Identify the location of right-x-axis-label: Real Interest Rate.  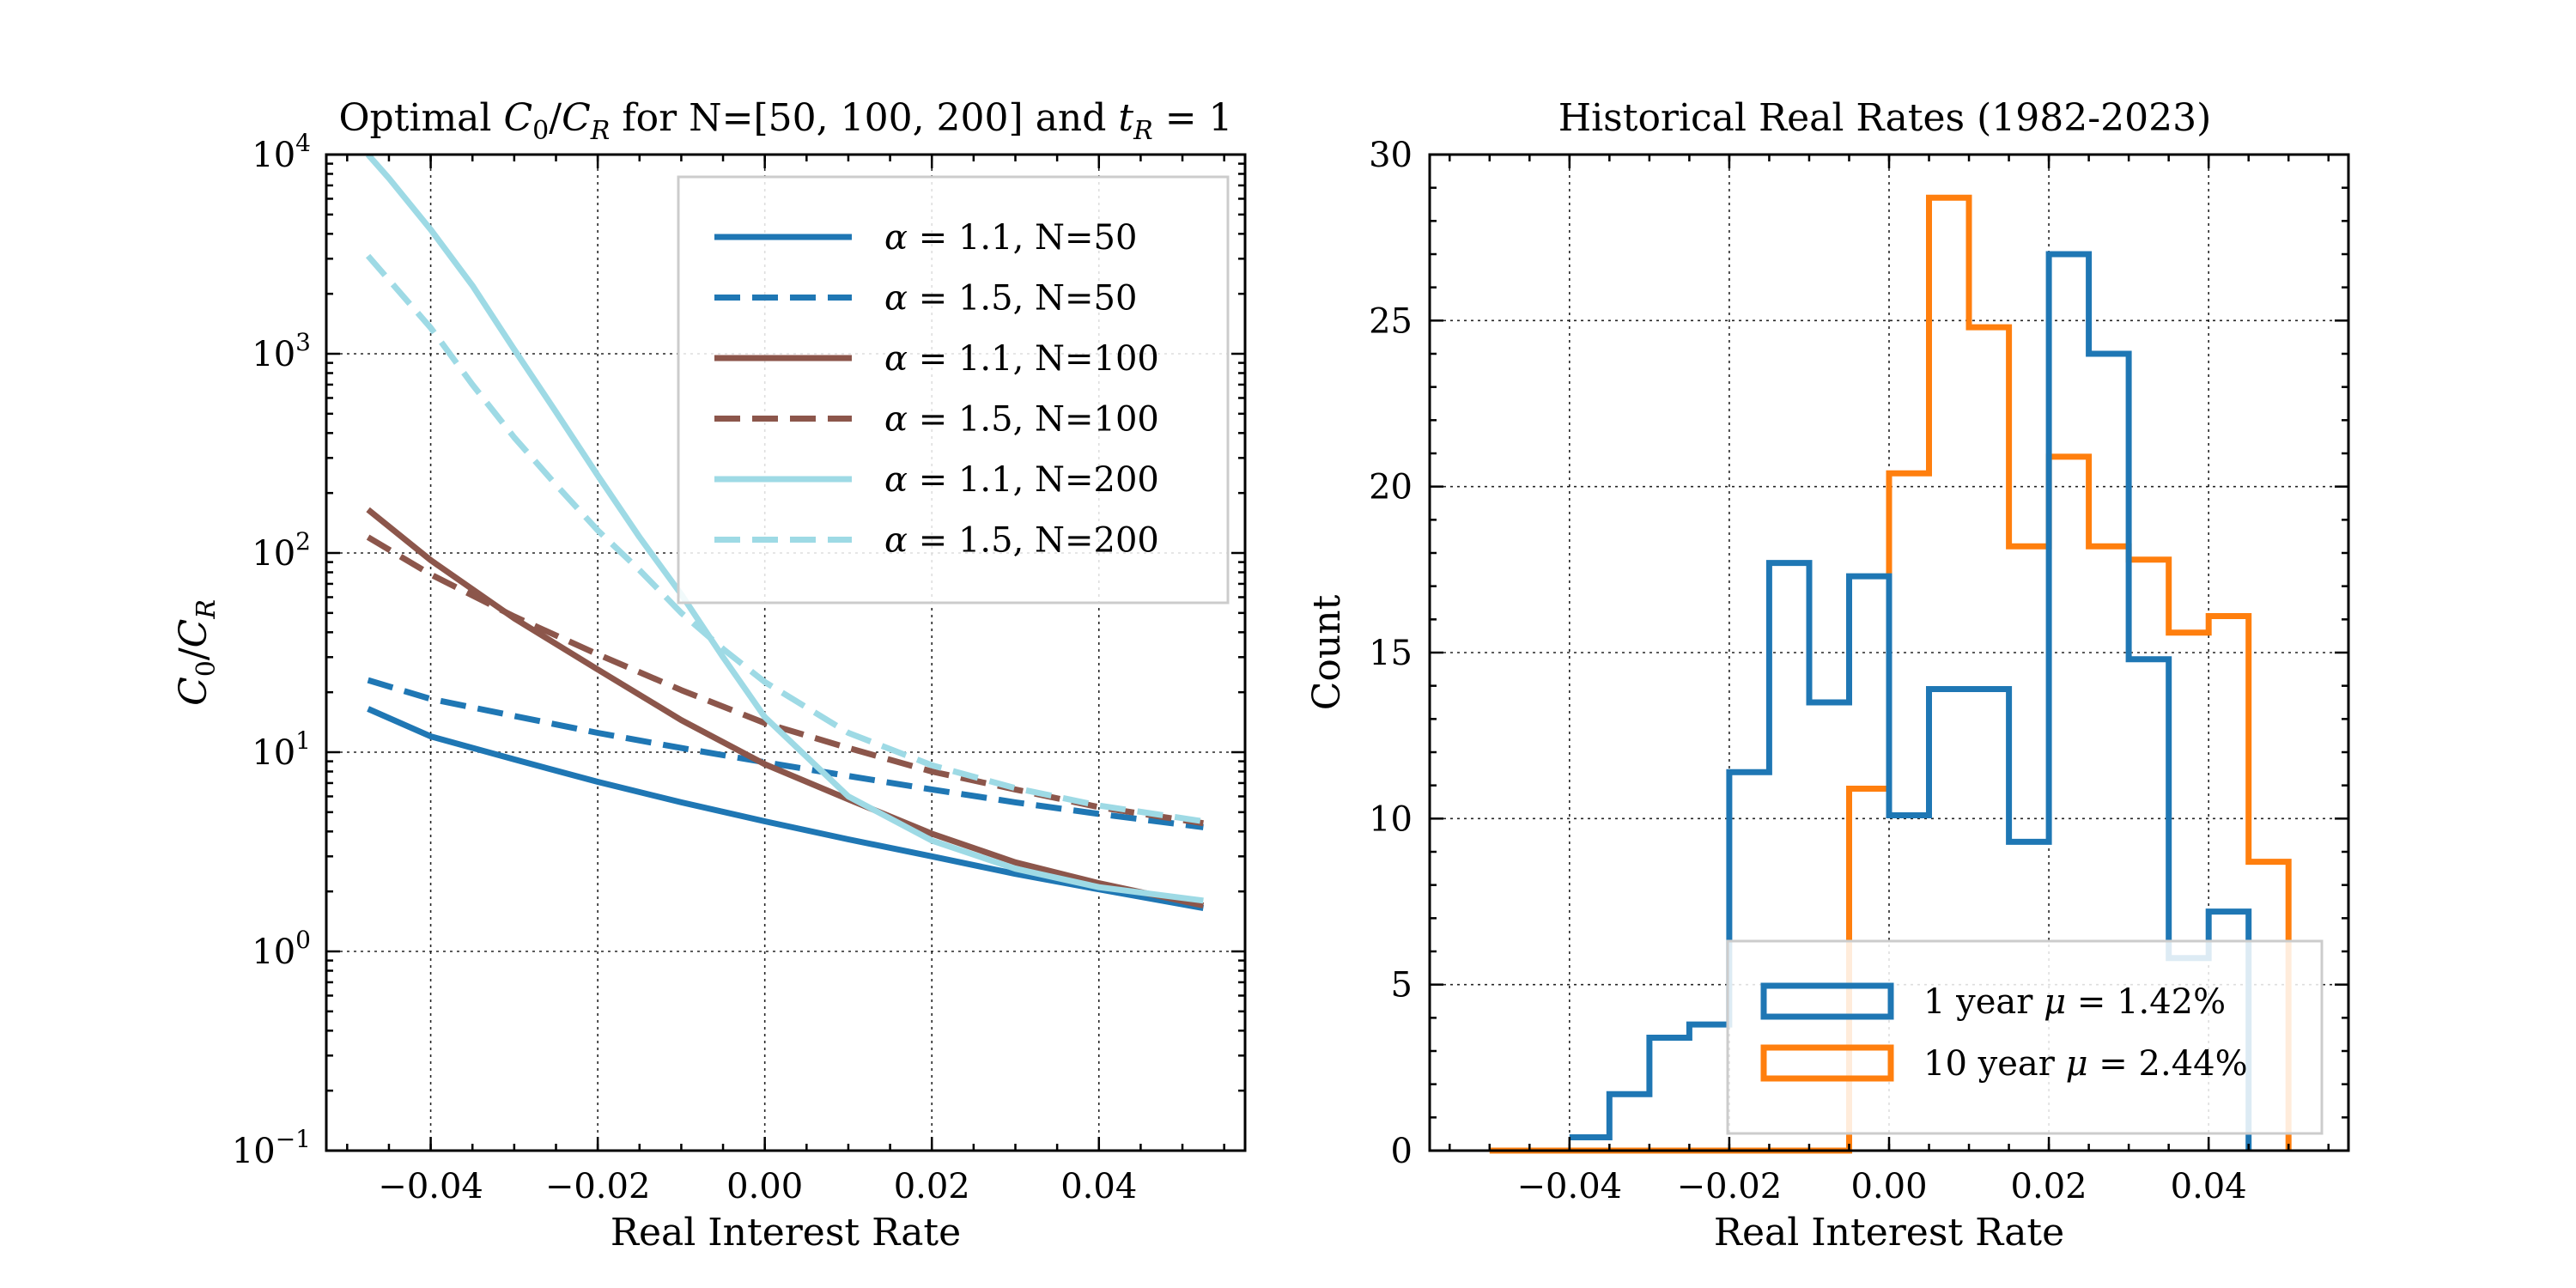
(1889, 1233).